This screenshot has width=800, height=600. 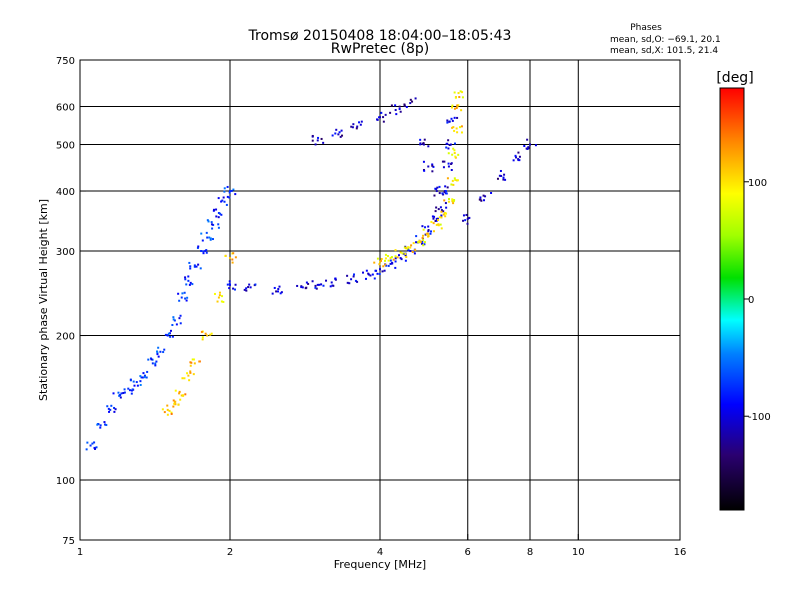 What do you see at coordinates (664, 51) in the screenshot?
I see `phases-line-x: mean, sd,X: 101.5, 21.4` at bounding box center [664, 51].